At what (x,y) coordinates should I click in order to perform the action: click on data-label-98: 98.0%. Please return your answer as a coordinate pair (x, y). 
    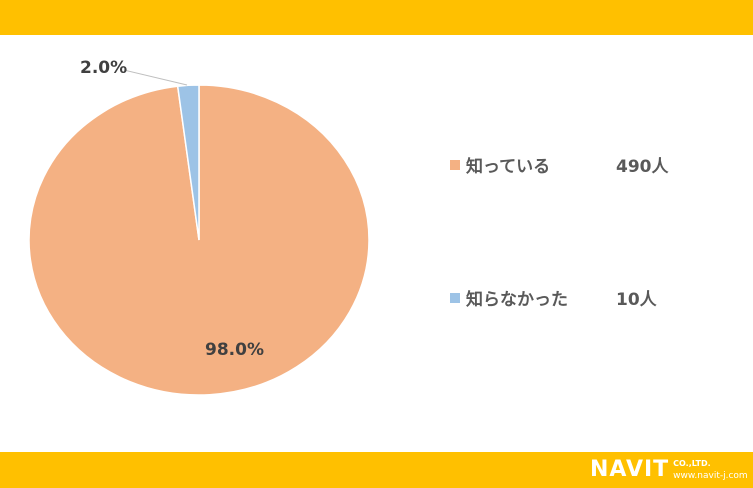
    Looking at the image, I should click on (234, 350).